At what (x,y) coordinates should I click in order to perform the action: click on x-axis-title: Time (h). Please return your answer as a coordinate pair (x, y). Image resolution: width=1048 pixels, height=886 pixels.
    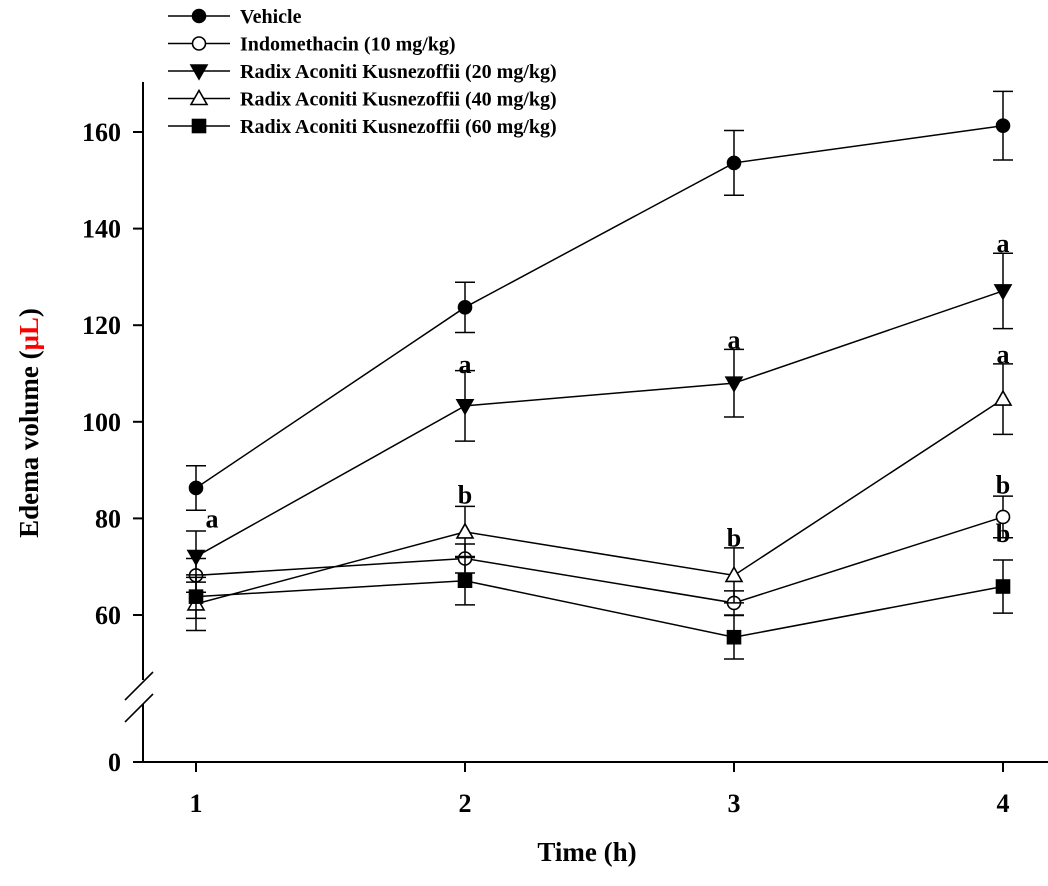
    Looking at the image, I should click on (586, 852).